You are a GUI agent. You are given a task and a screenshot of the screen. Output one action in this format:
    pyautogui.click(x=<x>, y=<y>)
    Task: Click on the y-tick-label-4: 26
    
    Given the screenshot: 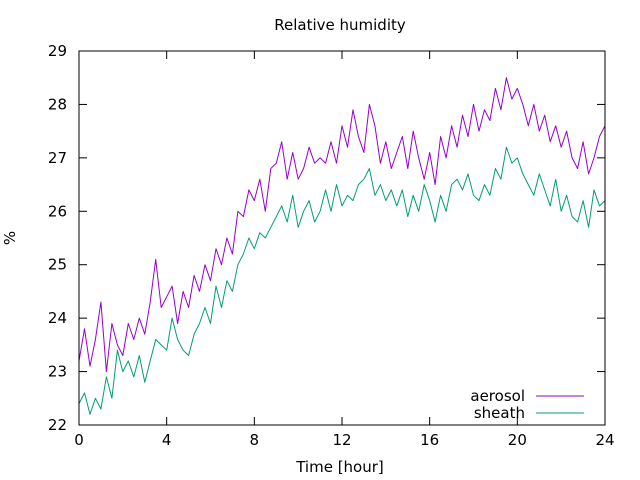 What is the action you would take?
    pyautogui.click(x=57, y=211)
    